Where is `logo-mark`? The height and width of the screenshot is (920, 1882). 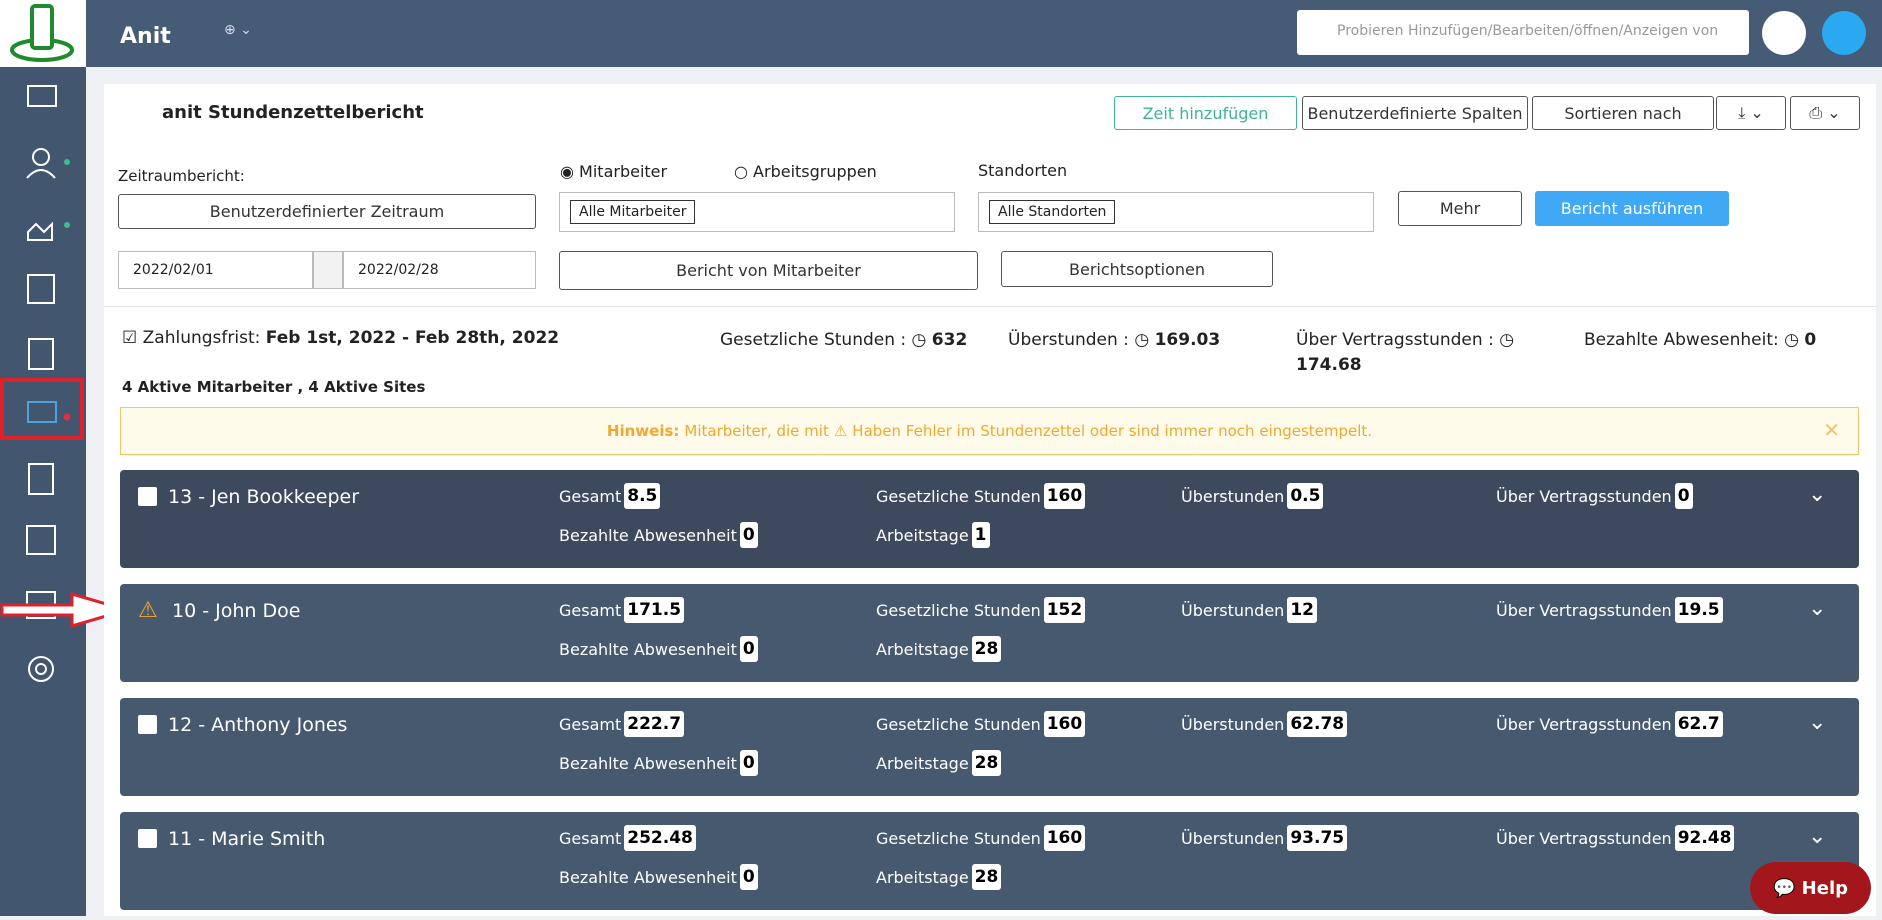
logo-mark is located at coordinates (42, 33).